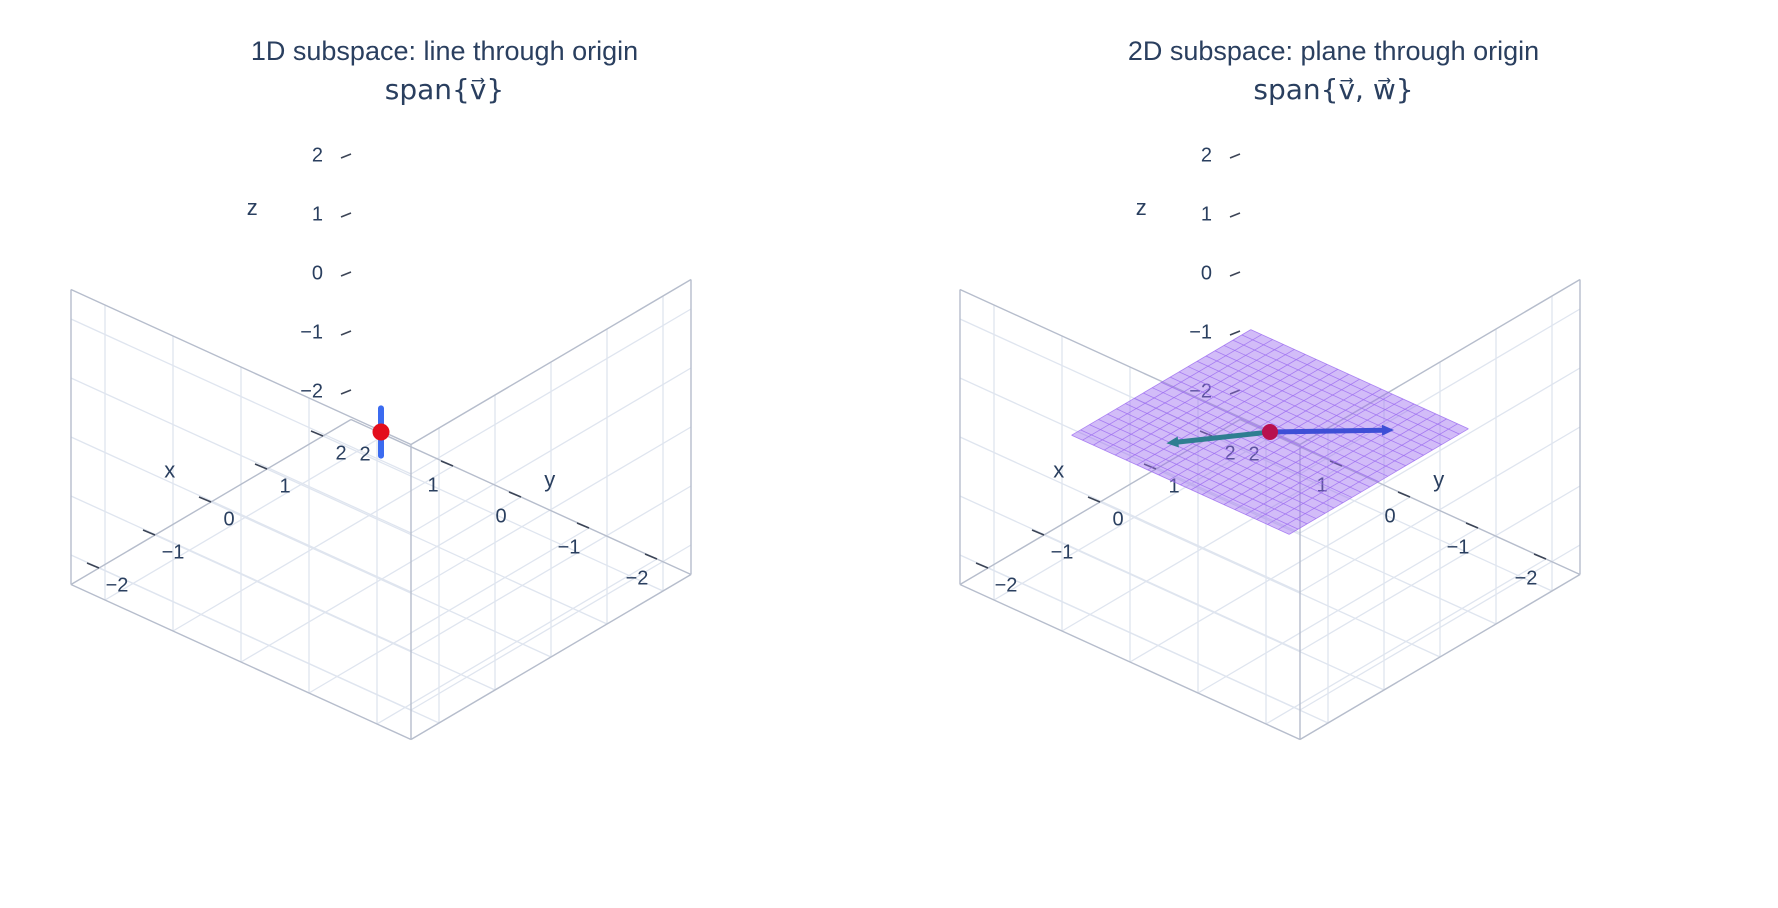 This screenshot has width=1778, height=908. I want to click on x-tick-label: −1, so click(173, 552).